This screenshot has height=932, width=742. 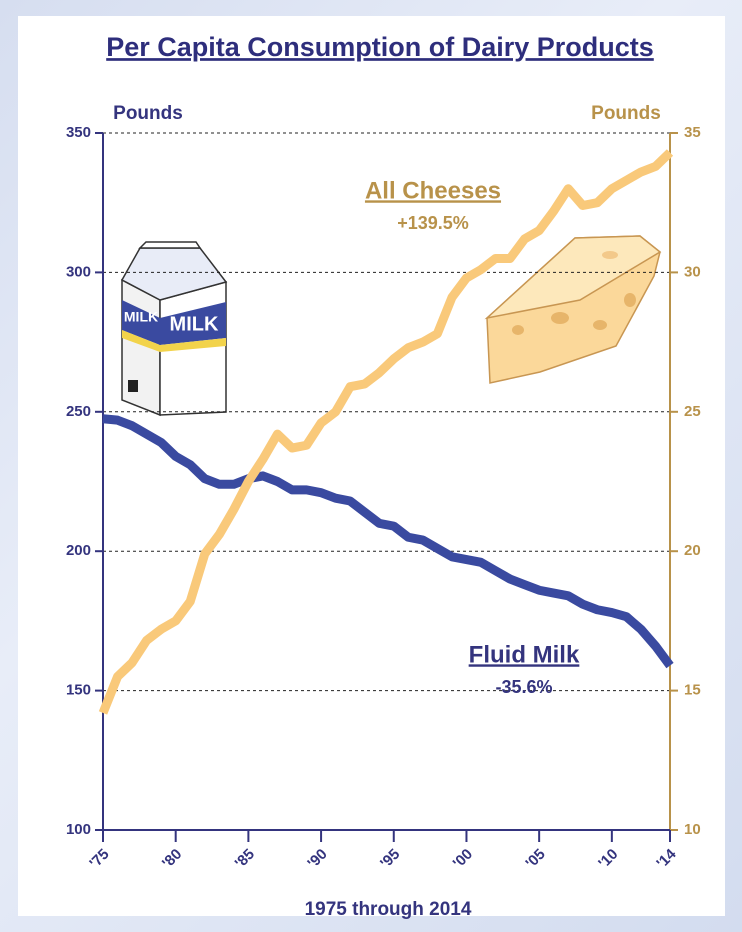 What do you see at coordinates (523, 687) in the screenshot?
I see `annotation-subtext: -35.6%` at bounding box center [523, 687].